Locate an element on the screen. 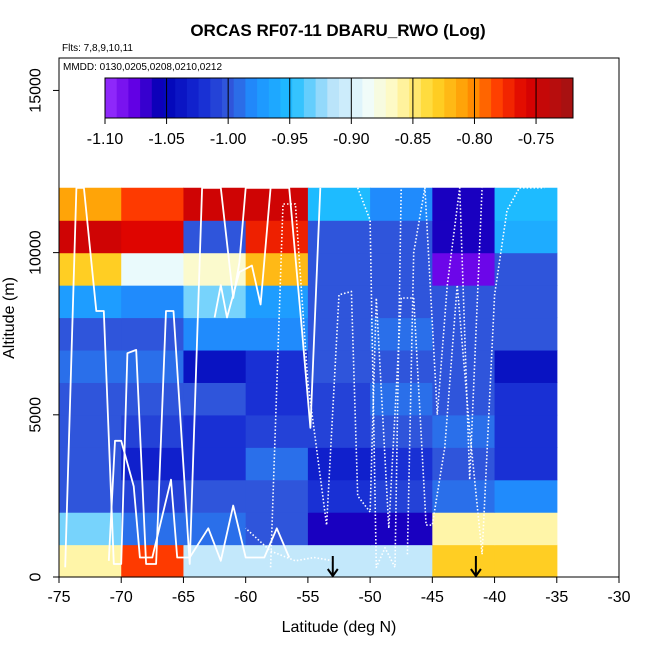  colorbar-tick-label: -0.80 is located at coordinates (474, 139).